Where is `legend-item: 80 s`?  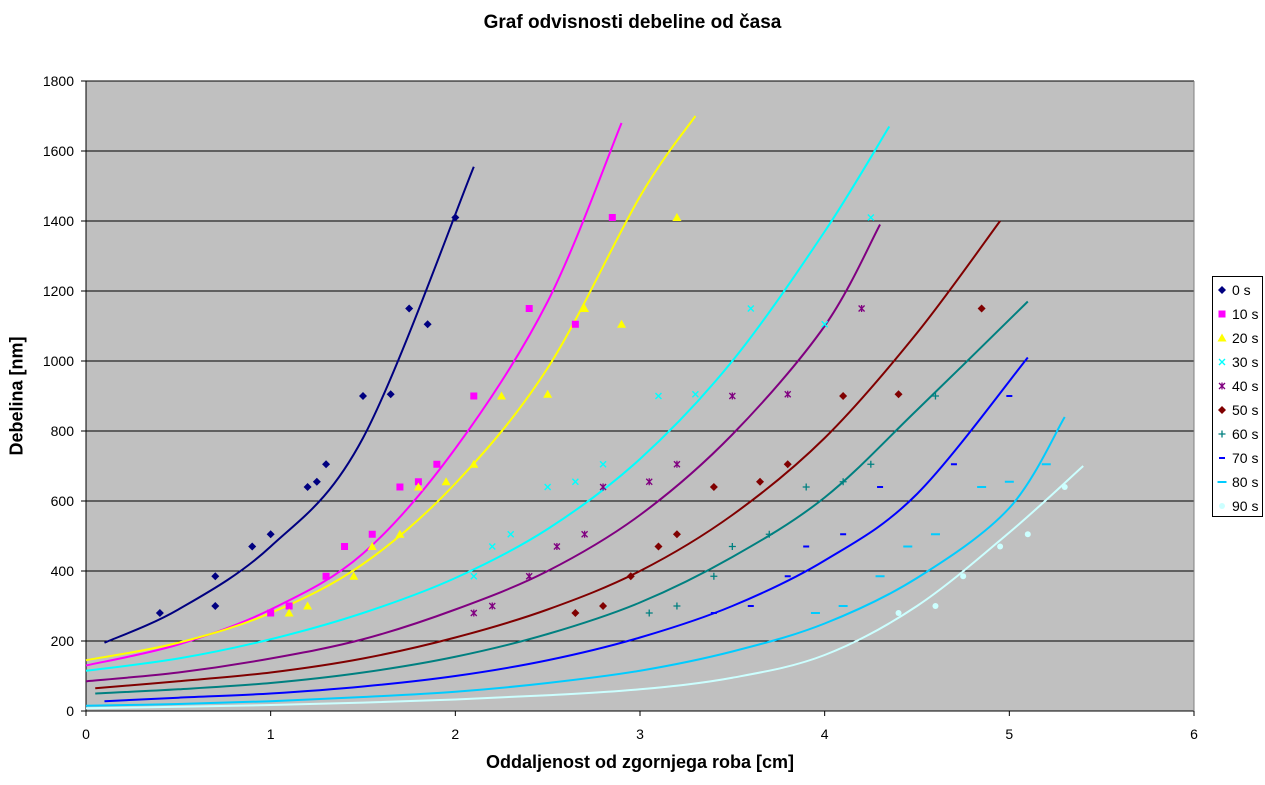 legend-item: 80 s is located at coordinates (1238, 483).